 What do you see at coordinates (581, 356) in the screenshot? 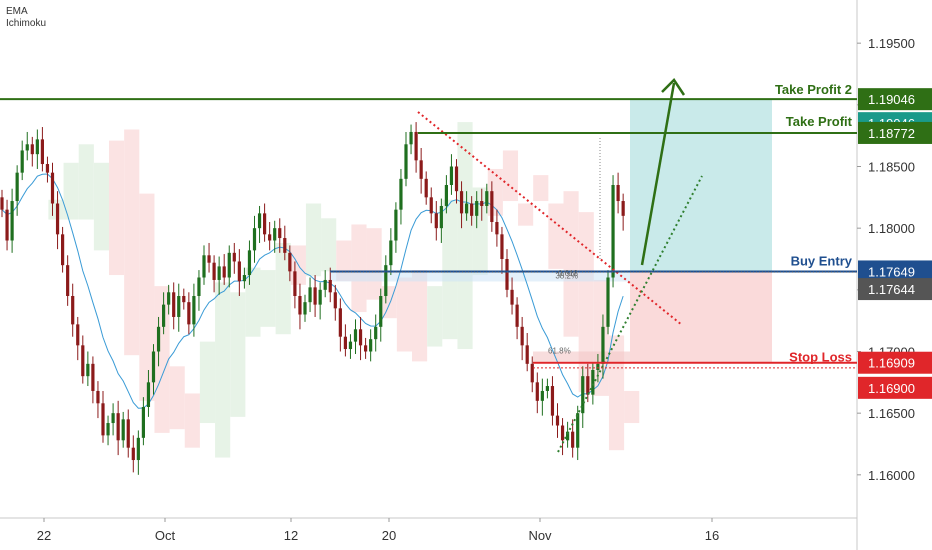
I see `stop-fib-zone` at bounding box center [581, 356].